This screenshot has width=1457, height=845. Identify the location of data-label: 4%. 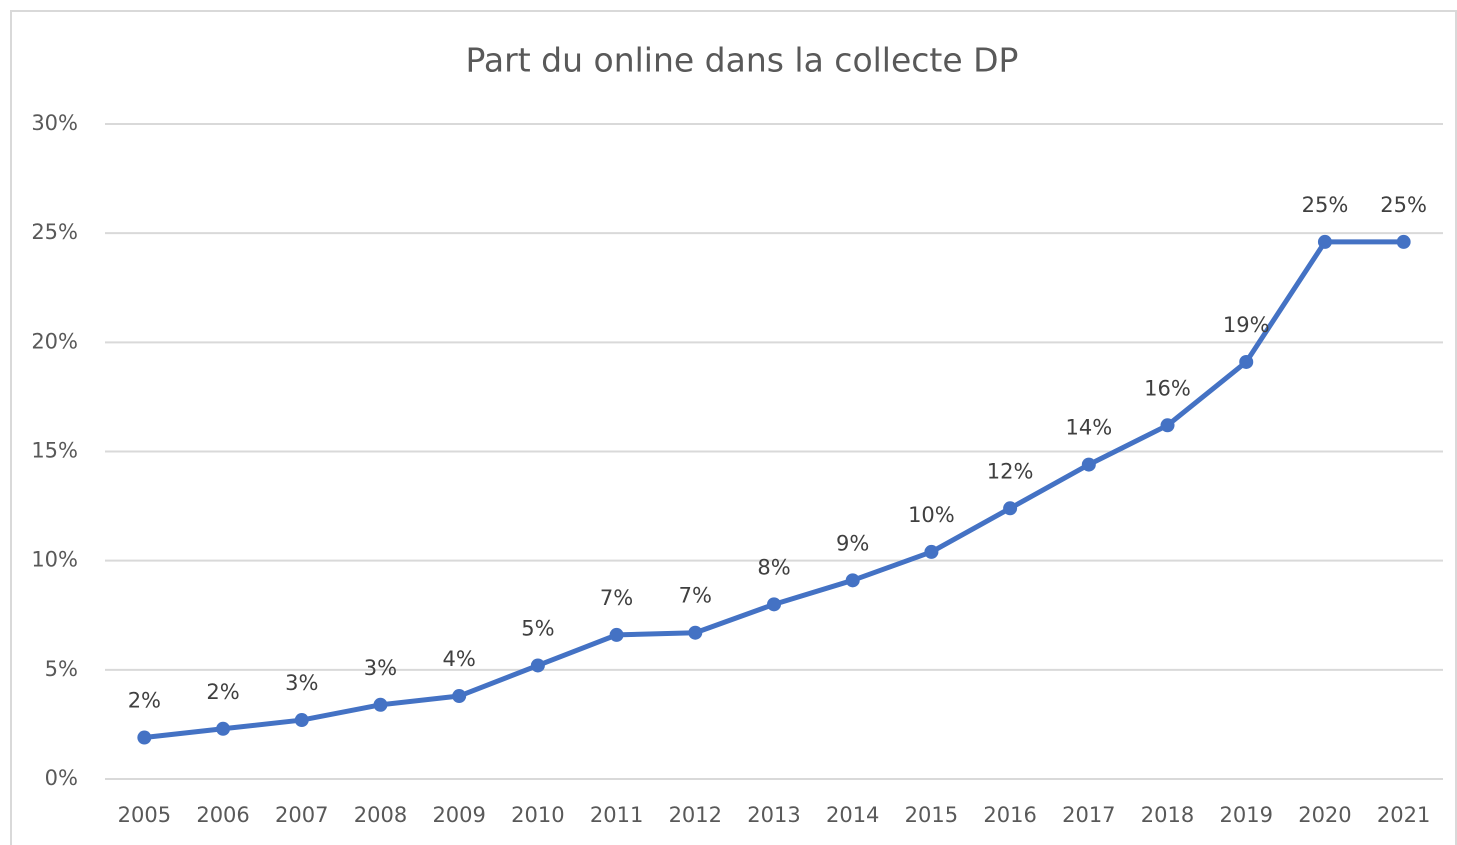
(459, 659).